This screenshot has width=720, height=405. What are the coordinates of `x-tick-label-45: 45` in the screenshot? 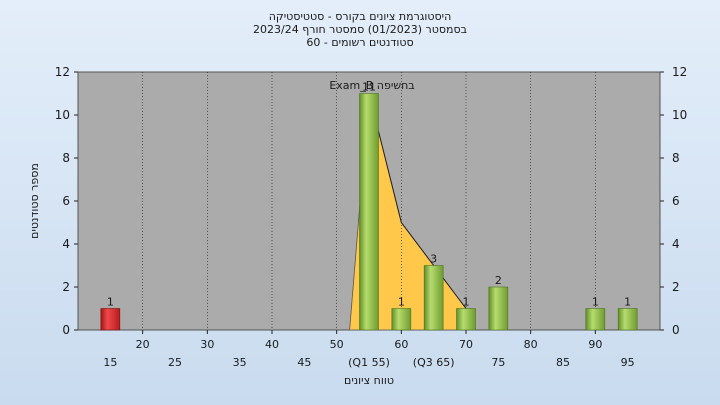 It's located at (304, 362).